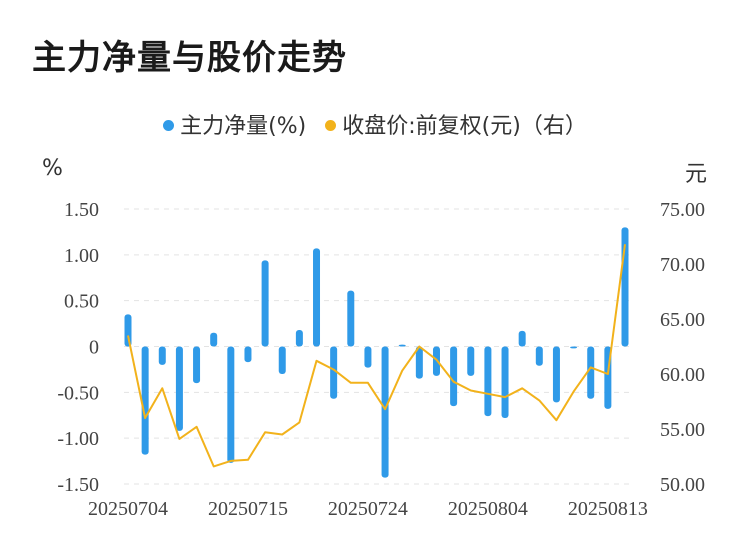  What do you see at coordinates (78, 439) in the screenshot?
I see `y-left-tick-5: -1.00` at bounding box center [78, 439].